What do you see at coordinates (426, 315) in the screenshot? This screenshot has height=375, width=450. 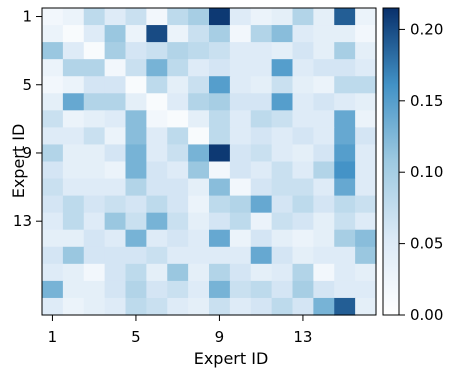 I see `colorbar-tick-label: 0.00` at bounding box center [426, 315].